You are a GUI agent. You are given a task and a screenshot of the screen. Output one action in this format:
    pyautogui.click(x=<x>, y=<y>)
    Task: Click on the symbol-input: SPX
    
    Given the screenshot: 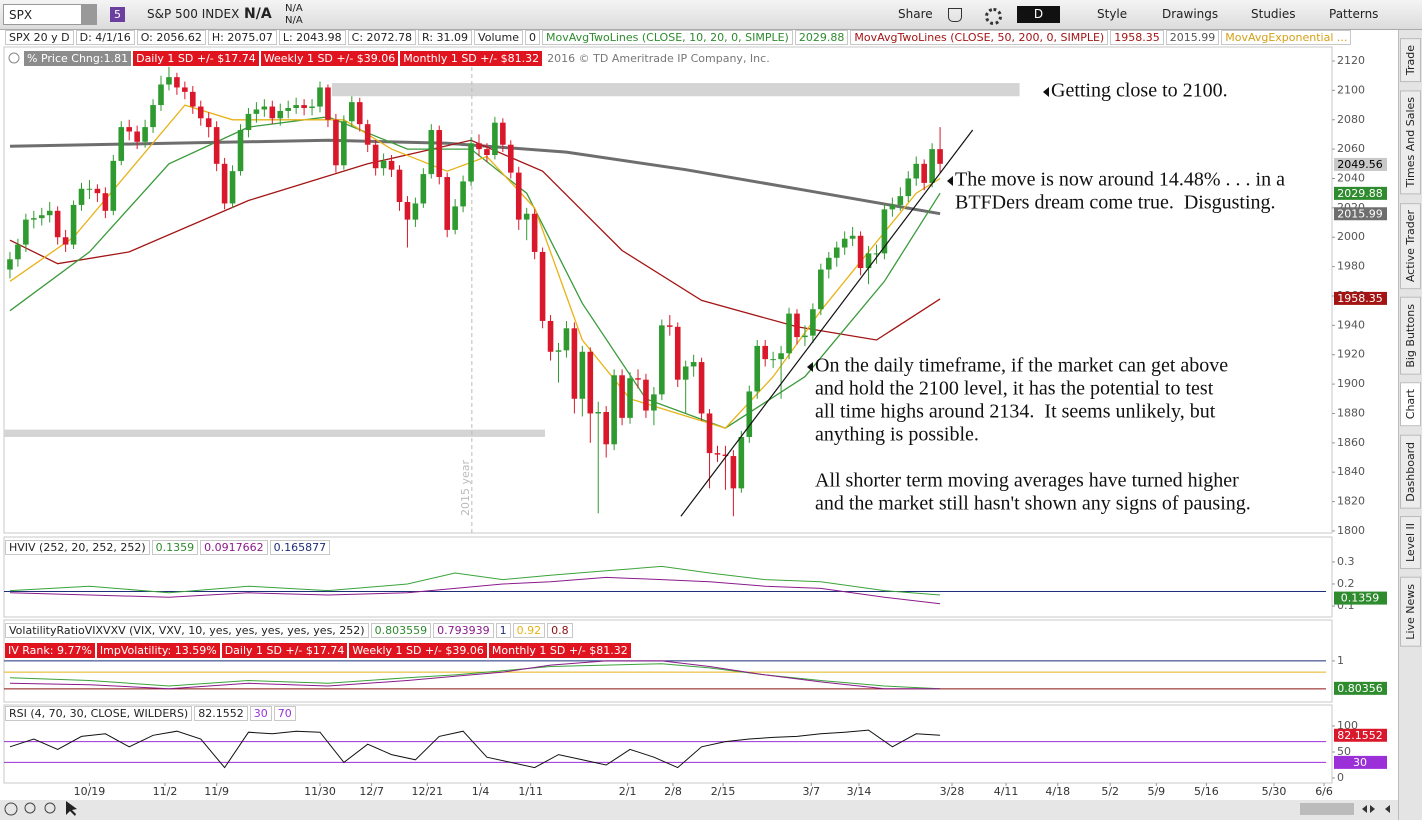 What is the action you would take?
    pyautogui.click(x=50, y=14)
    